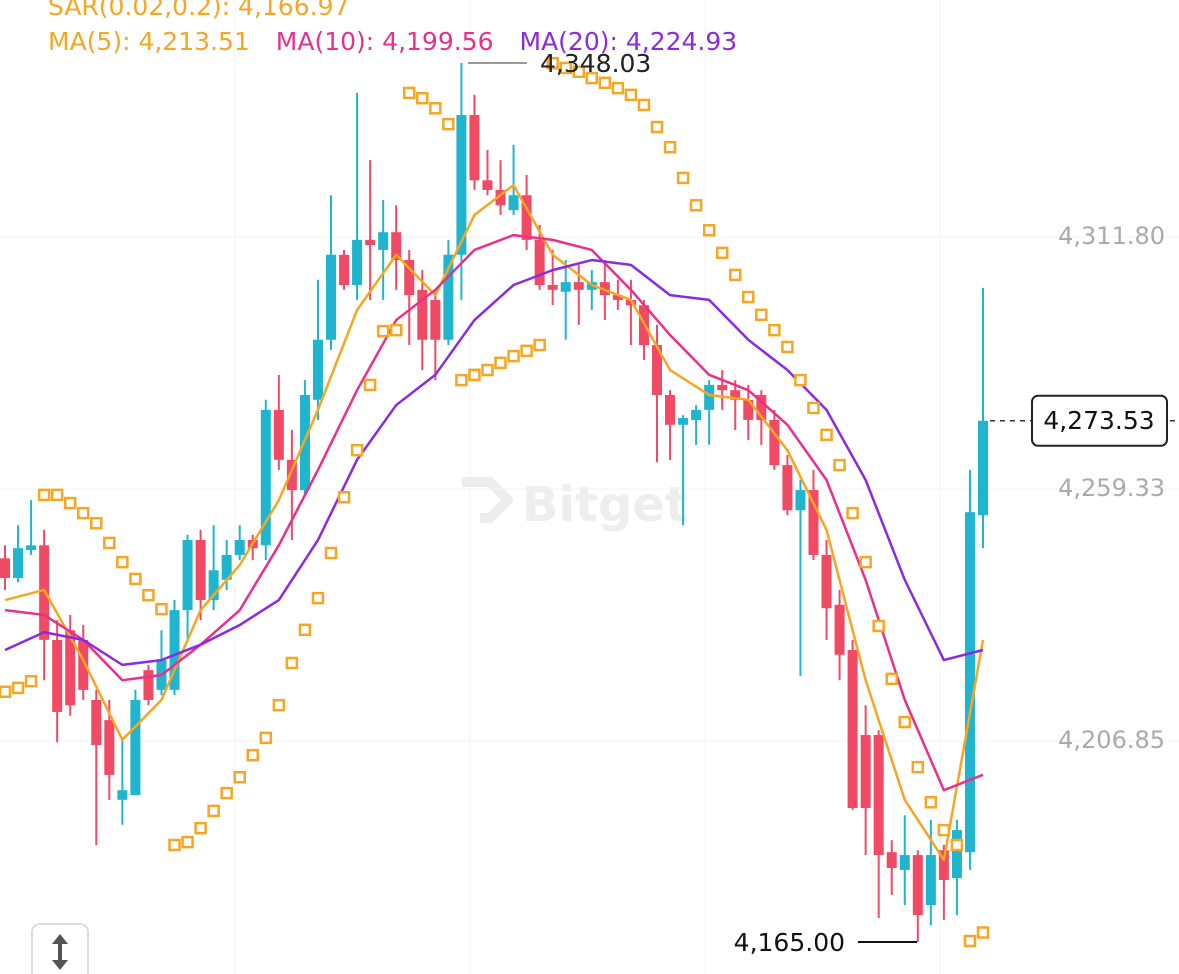 The image size is (1179, 974). What do you see at coordinates (629, 41) in the screenshot?
I see `legend-entry: MA(20): 4,224.93` at bounding box center [629, 41].